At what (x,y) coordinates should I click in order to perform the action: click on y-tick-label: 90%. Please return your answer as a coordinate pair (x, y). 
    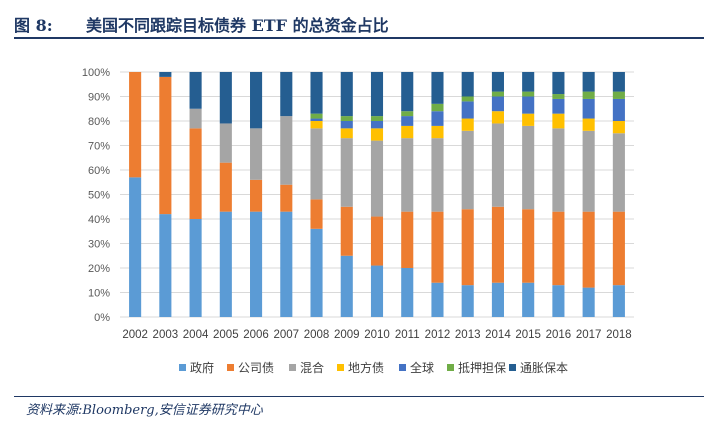
    Looking at the image, I should click on (99, 98).